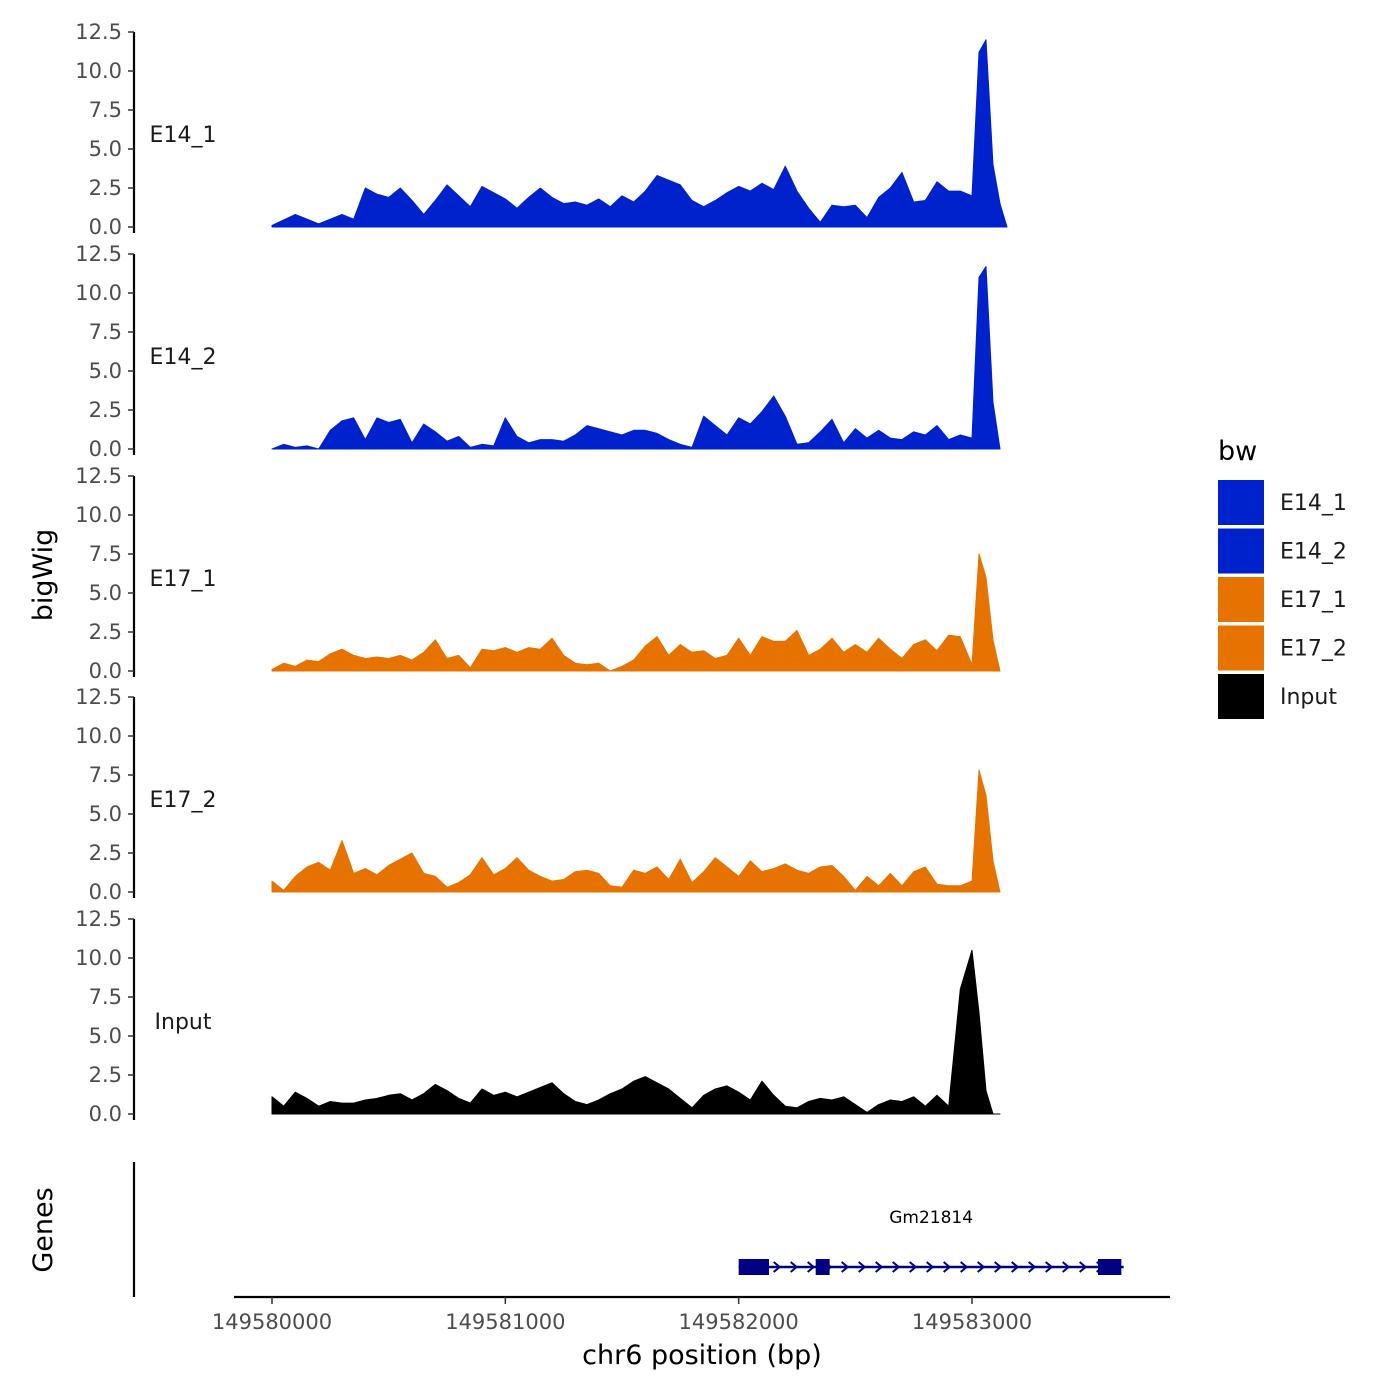 Image resolution: width=1400 pixels, height=1400 pixels. What do you see at coordinates (183, 135) in the screenshot?
I see `track-label: E14_1` at bounding box center [183, 135].